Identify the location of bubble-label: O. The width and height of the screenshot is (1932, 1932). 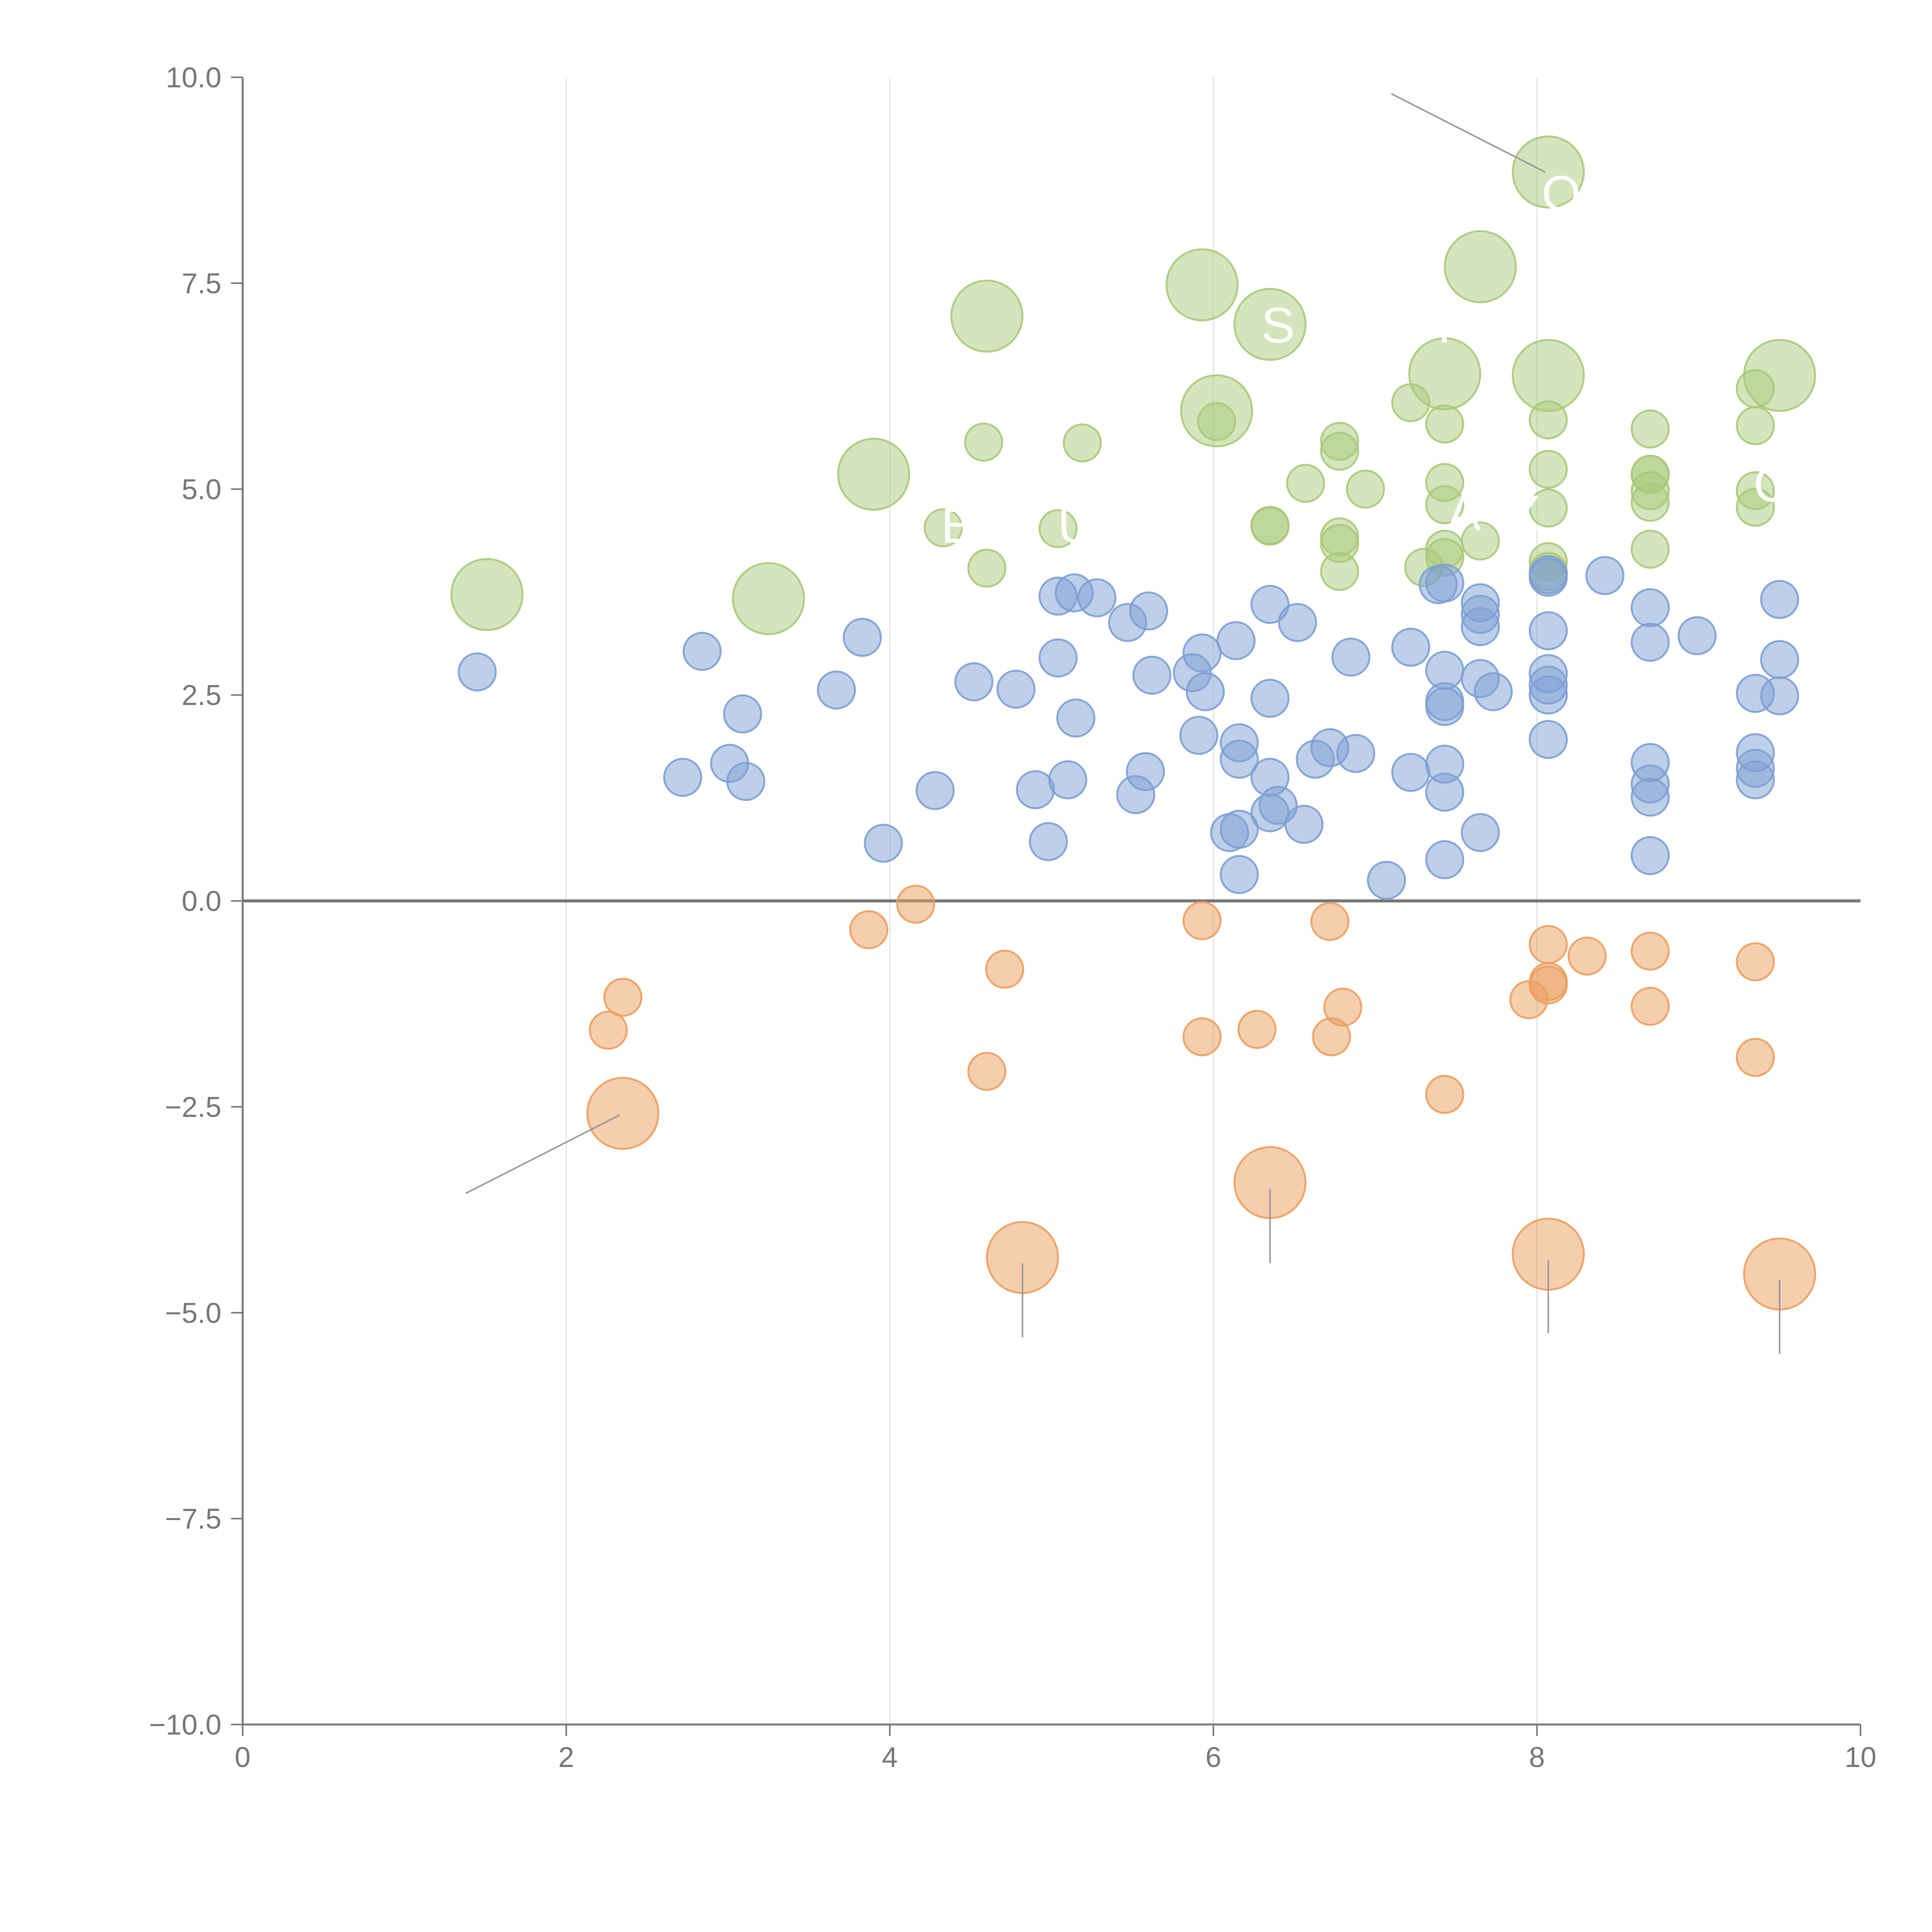
(1561, 193).